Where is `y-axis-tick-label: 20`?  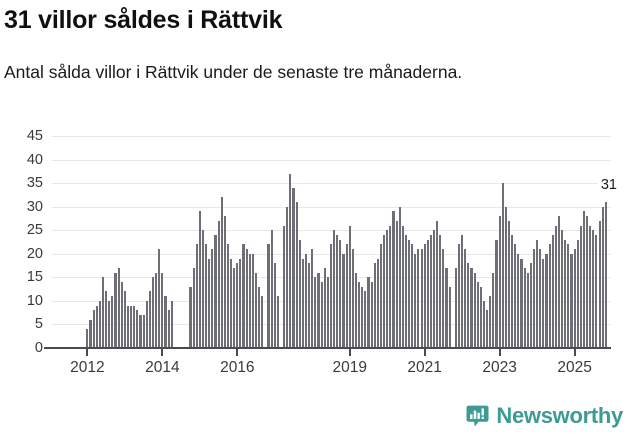 y-axis-tick-label: 20 is located at coordinates (34, 253).